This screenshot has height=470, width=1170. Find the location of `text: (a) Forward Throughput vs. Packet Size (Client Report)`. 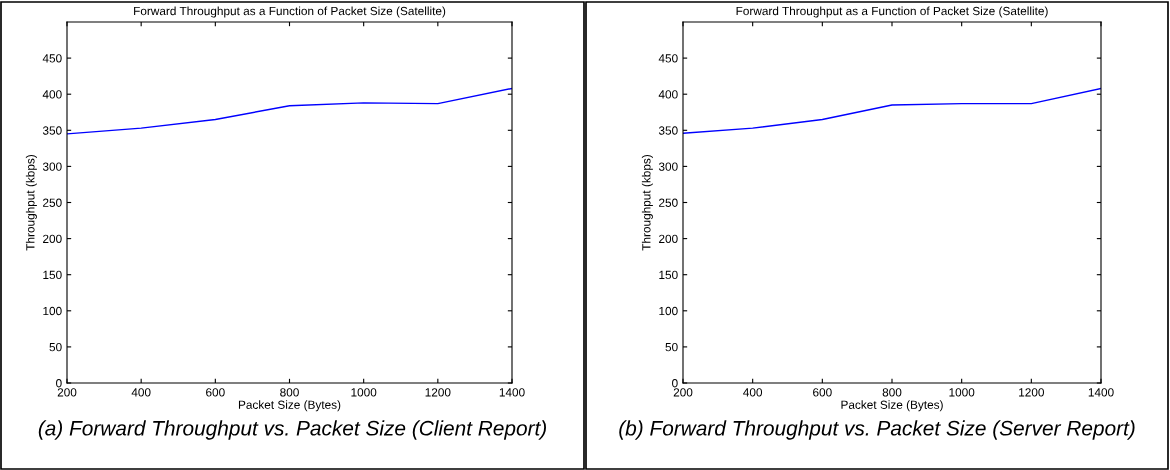

text: (a) Forward Throughput vs. Packet Size (Client Report) is located at coordinates (292, 430).